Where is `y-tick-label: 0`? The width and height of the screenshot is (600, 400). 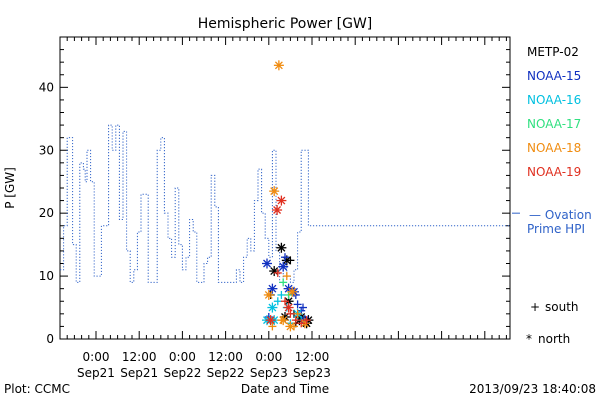
y-tick-label: 0 is located at coordinates (50, 339).